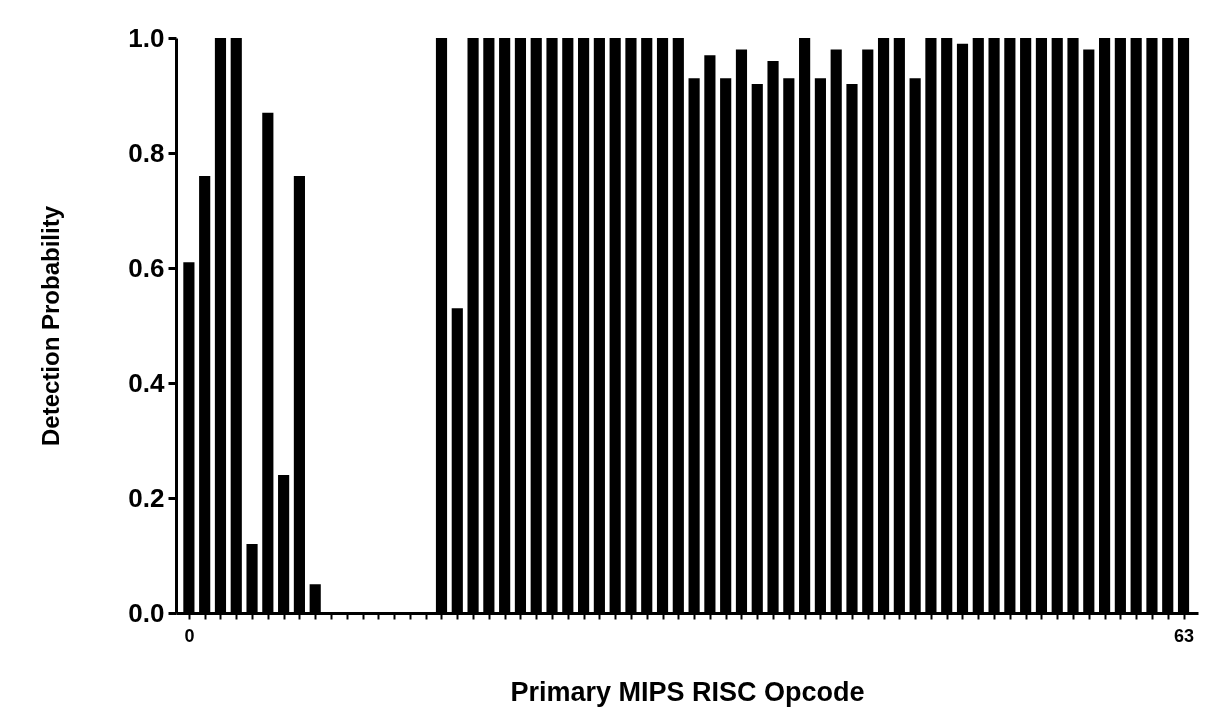  I want to click on y-tick-label: 0.4, so click(147, 382).